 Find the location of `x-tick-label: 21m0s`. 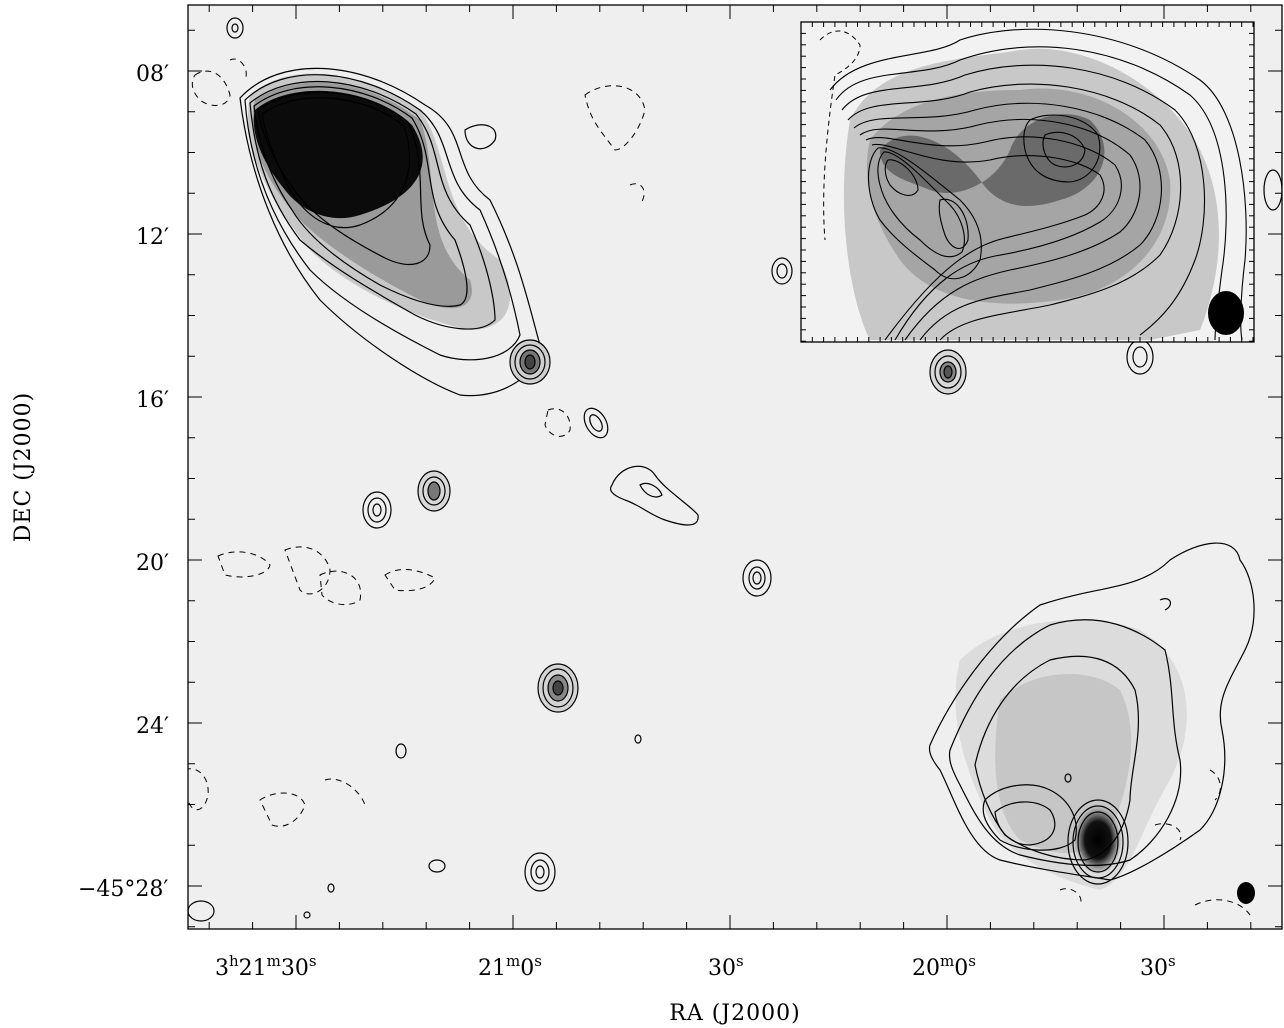

x-tick-label: 21m0s is located at coordinates (510, 966).